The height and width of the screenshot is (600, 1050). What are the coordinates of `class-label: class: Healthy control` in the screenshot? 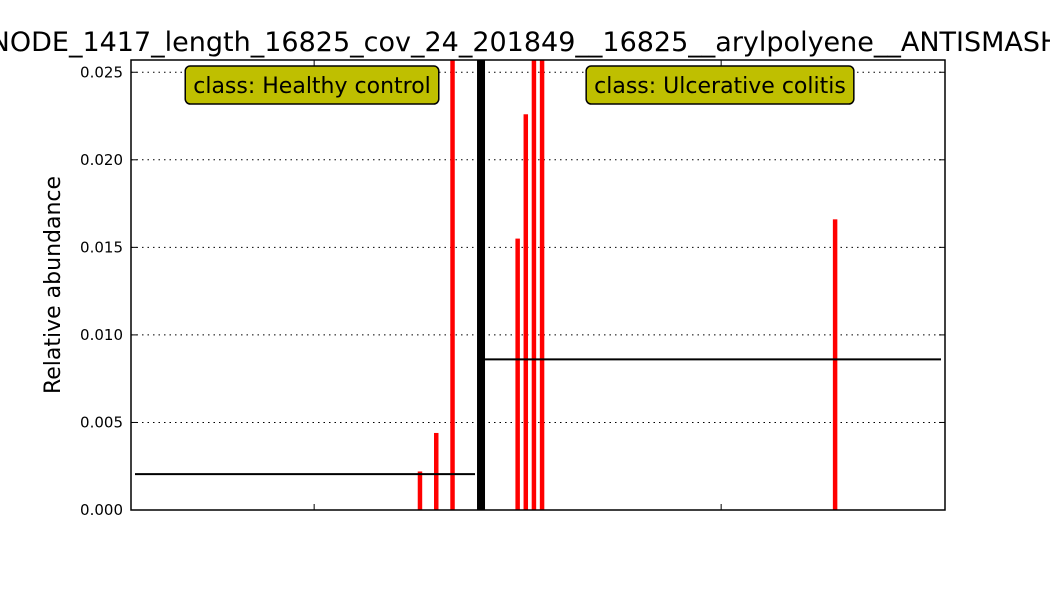 It's located at (312, 86).